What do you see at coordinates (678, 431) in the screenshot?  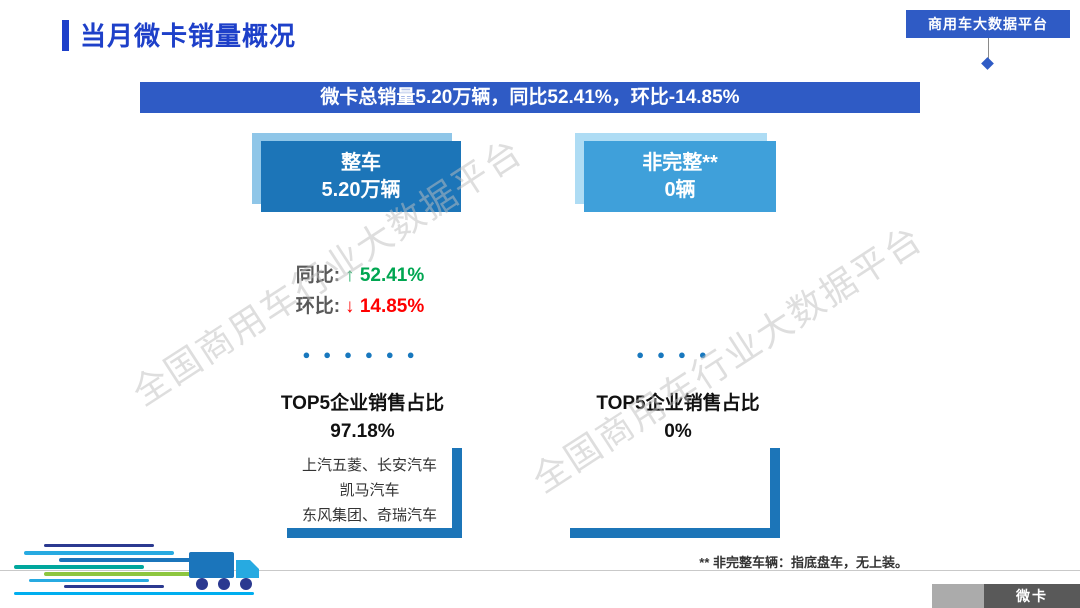 I see `top5-value: 0%` at bounding box center [678, 431].